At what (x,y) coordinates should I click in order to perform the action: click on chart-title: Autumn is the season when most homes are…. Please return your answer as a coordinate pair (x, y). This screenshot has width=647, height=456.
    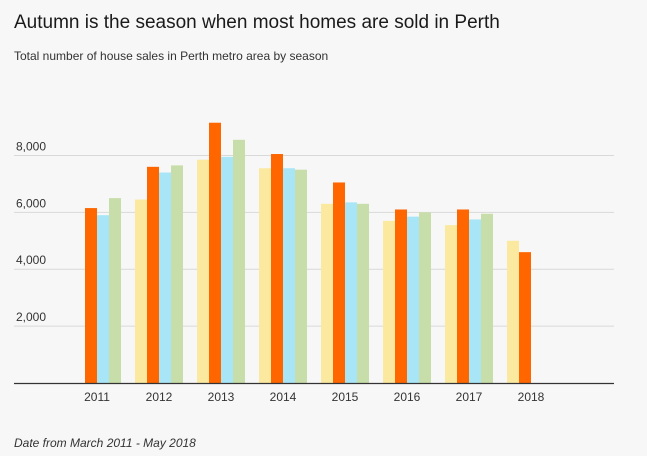
    Looking at the image, I should click on (257, 22).